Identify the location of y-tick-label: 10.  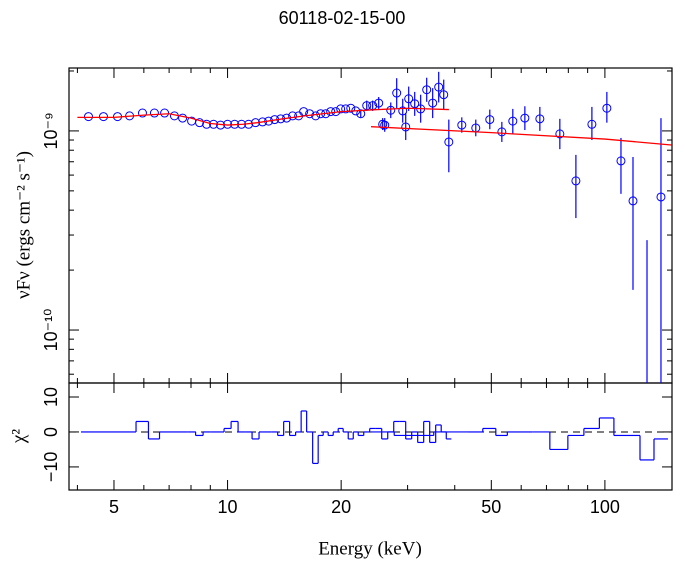
(51, 397).